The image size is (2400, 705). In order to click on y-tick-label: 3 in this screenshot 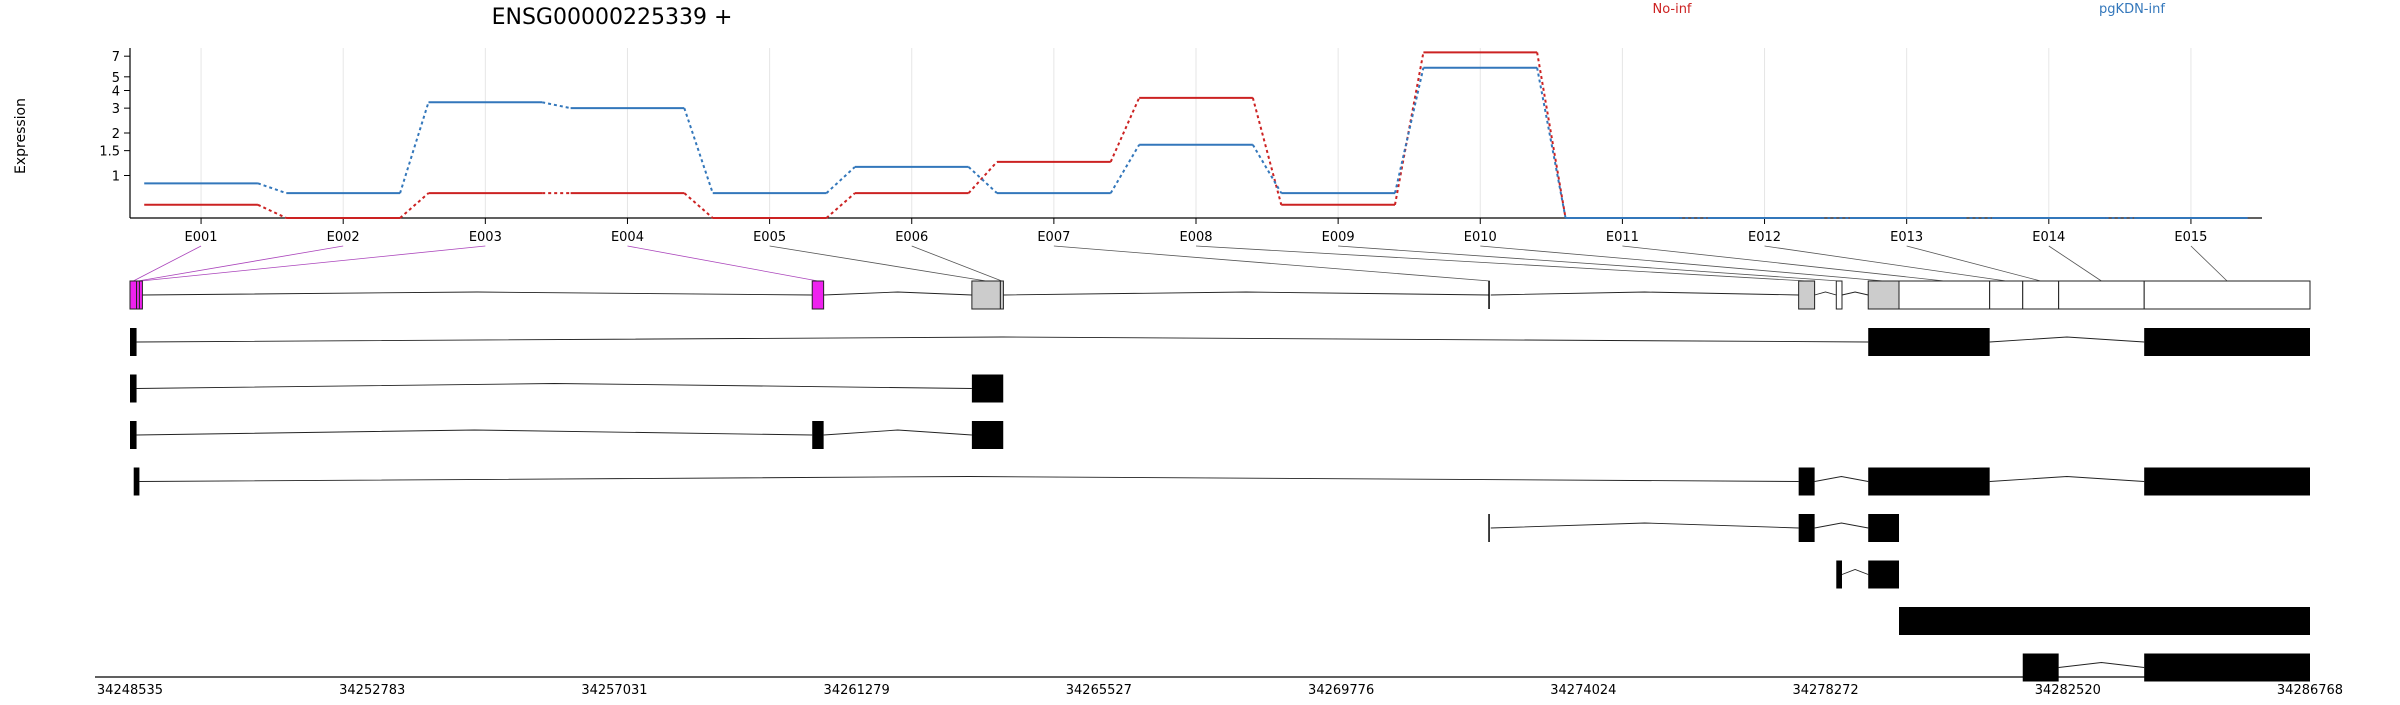, I will do `click(116, 109)`.